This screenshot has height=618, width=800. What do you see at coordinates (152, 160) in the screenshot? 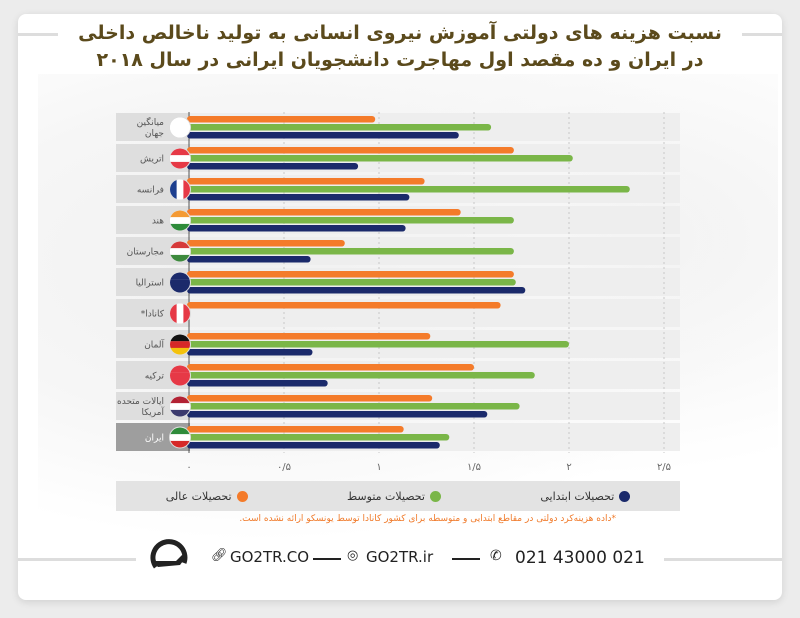
I see `category-label: اتریش` at bounding box center [152, 160].